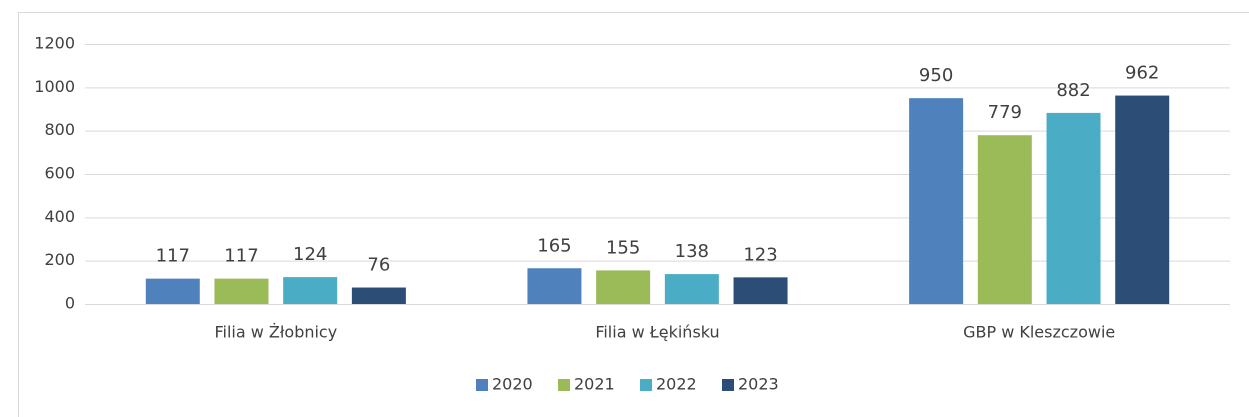 The image size is (1249, 417). What do you see at coordinates (554, 245) in the screenshot?
I see `data-label: 165` at bounding box center [554, 245].